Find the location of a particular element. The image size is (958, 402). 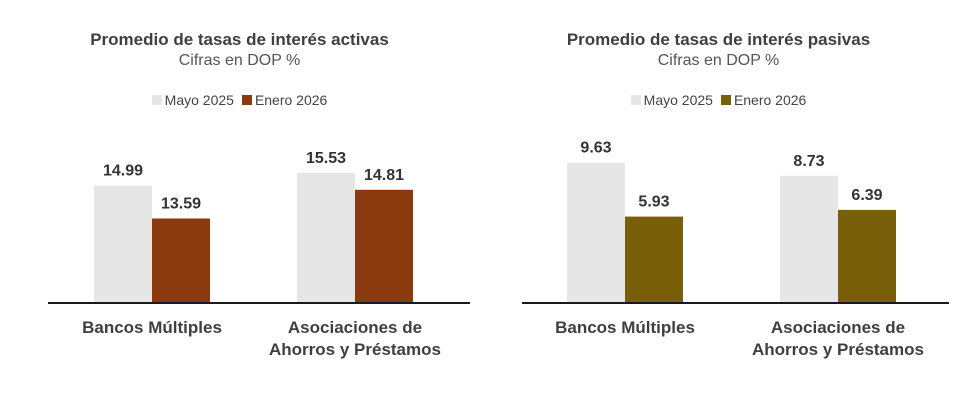

chart-title: Promedio de tasas de interés pasivas is located at coordinates (718, 39).